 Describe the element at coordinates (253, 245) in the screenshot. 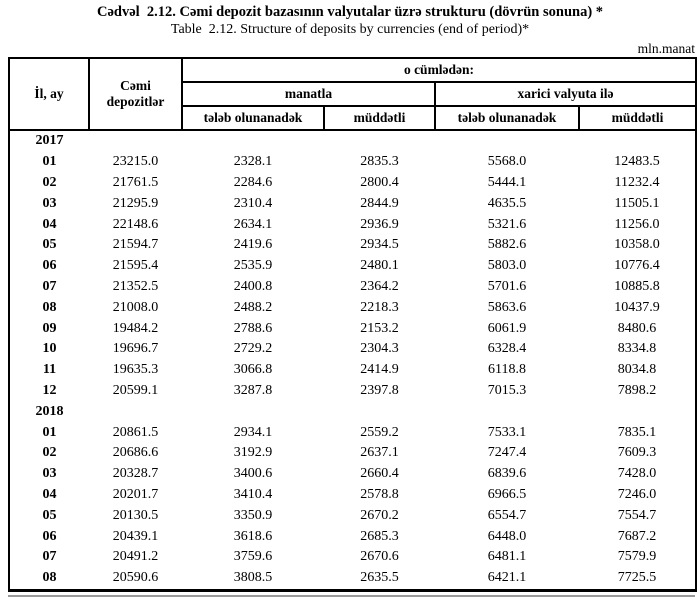

I see `value-cell: 2419.6` at that location.